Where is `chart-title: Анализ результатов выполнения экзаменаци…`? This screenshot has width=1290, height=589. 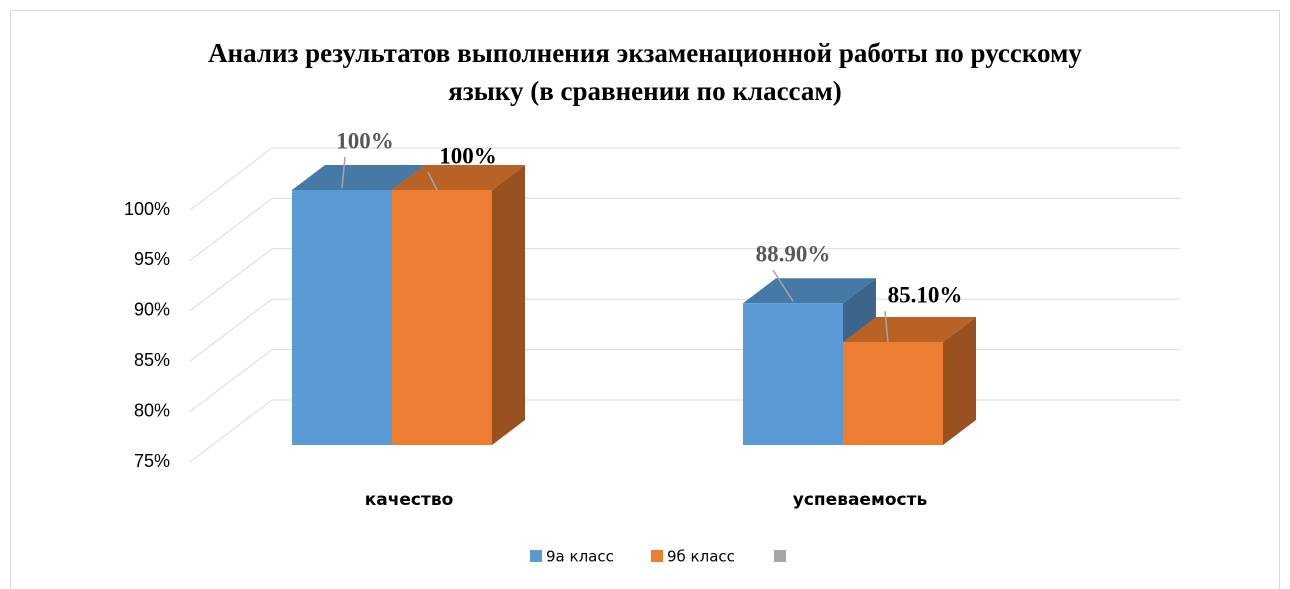
chart-title: Анализ результатов выполнения экзаменаци… is located at coordinates (645, 72).